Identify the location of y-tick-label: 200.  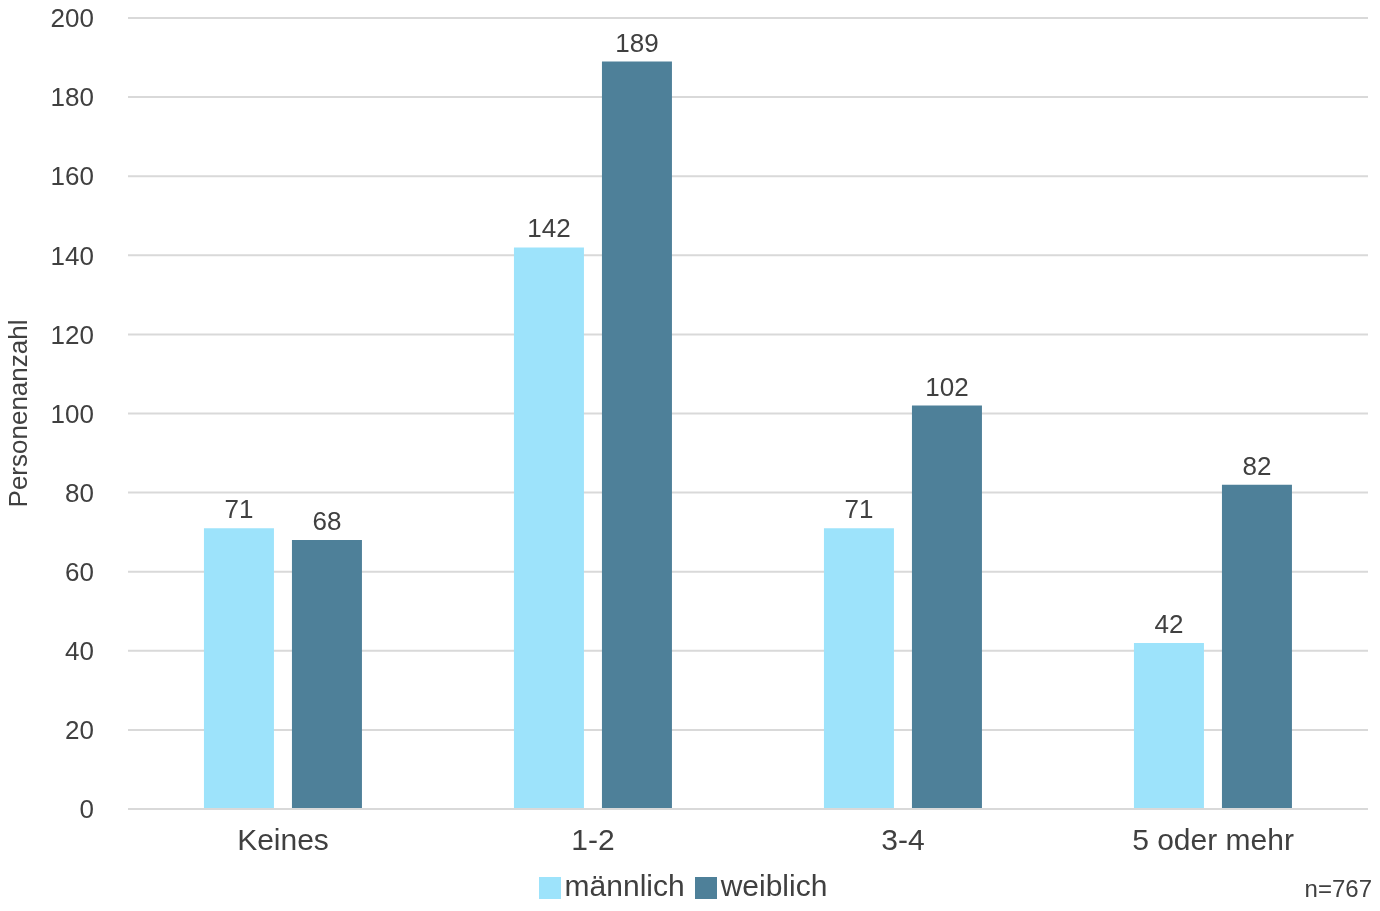
(72, 18).